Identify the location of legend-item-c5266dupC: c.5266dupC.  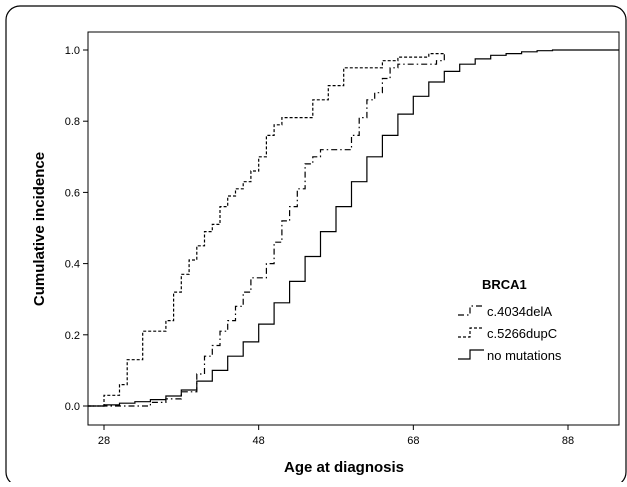
(507, 333).